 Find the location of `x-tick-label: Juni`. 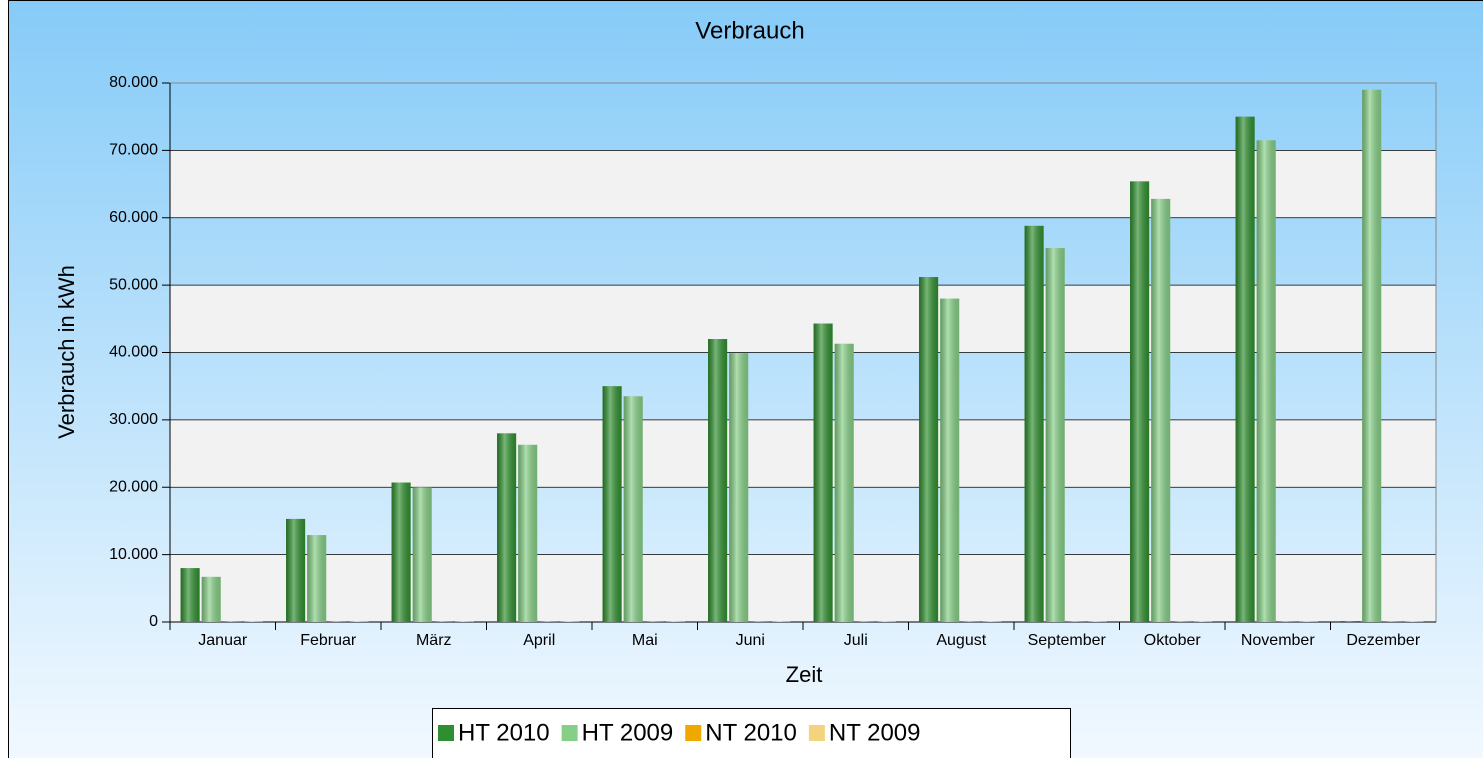

x-tick-label: Juni is located at coordinates (750, 640).